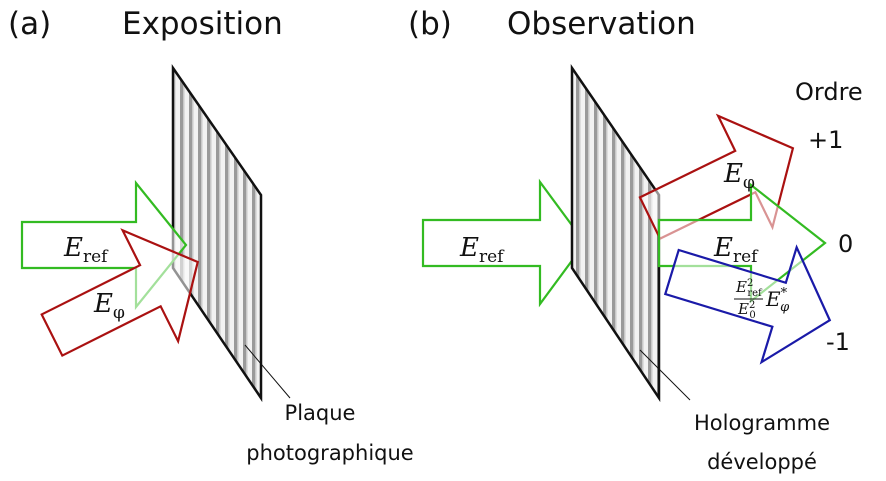  I want to click on panel-title: Observation, so click(601, 24).